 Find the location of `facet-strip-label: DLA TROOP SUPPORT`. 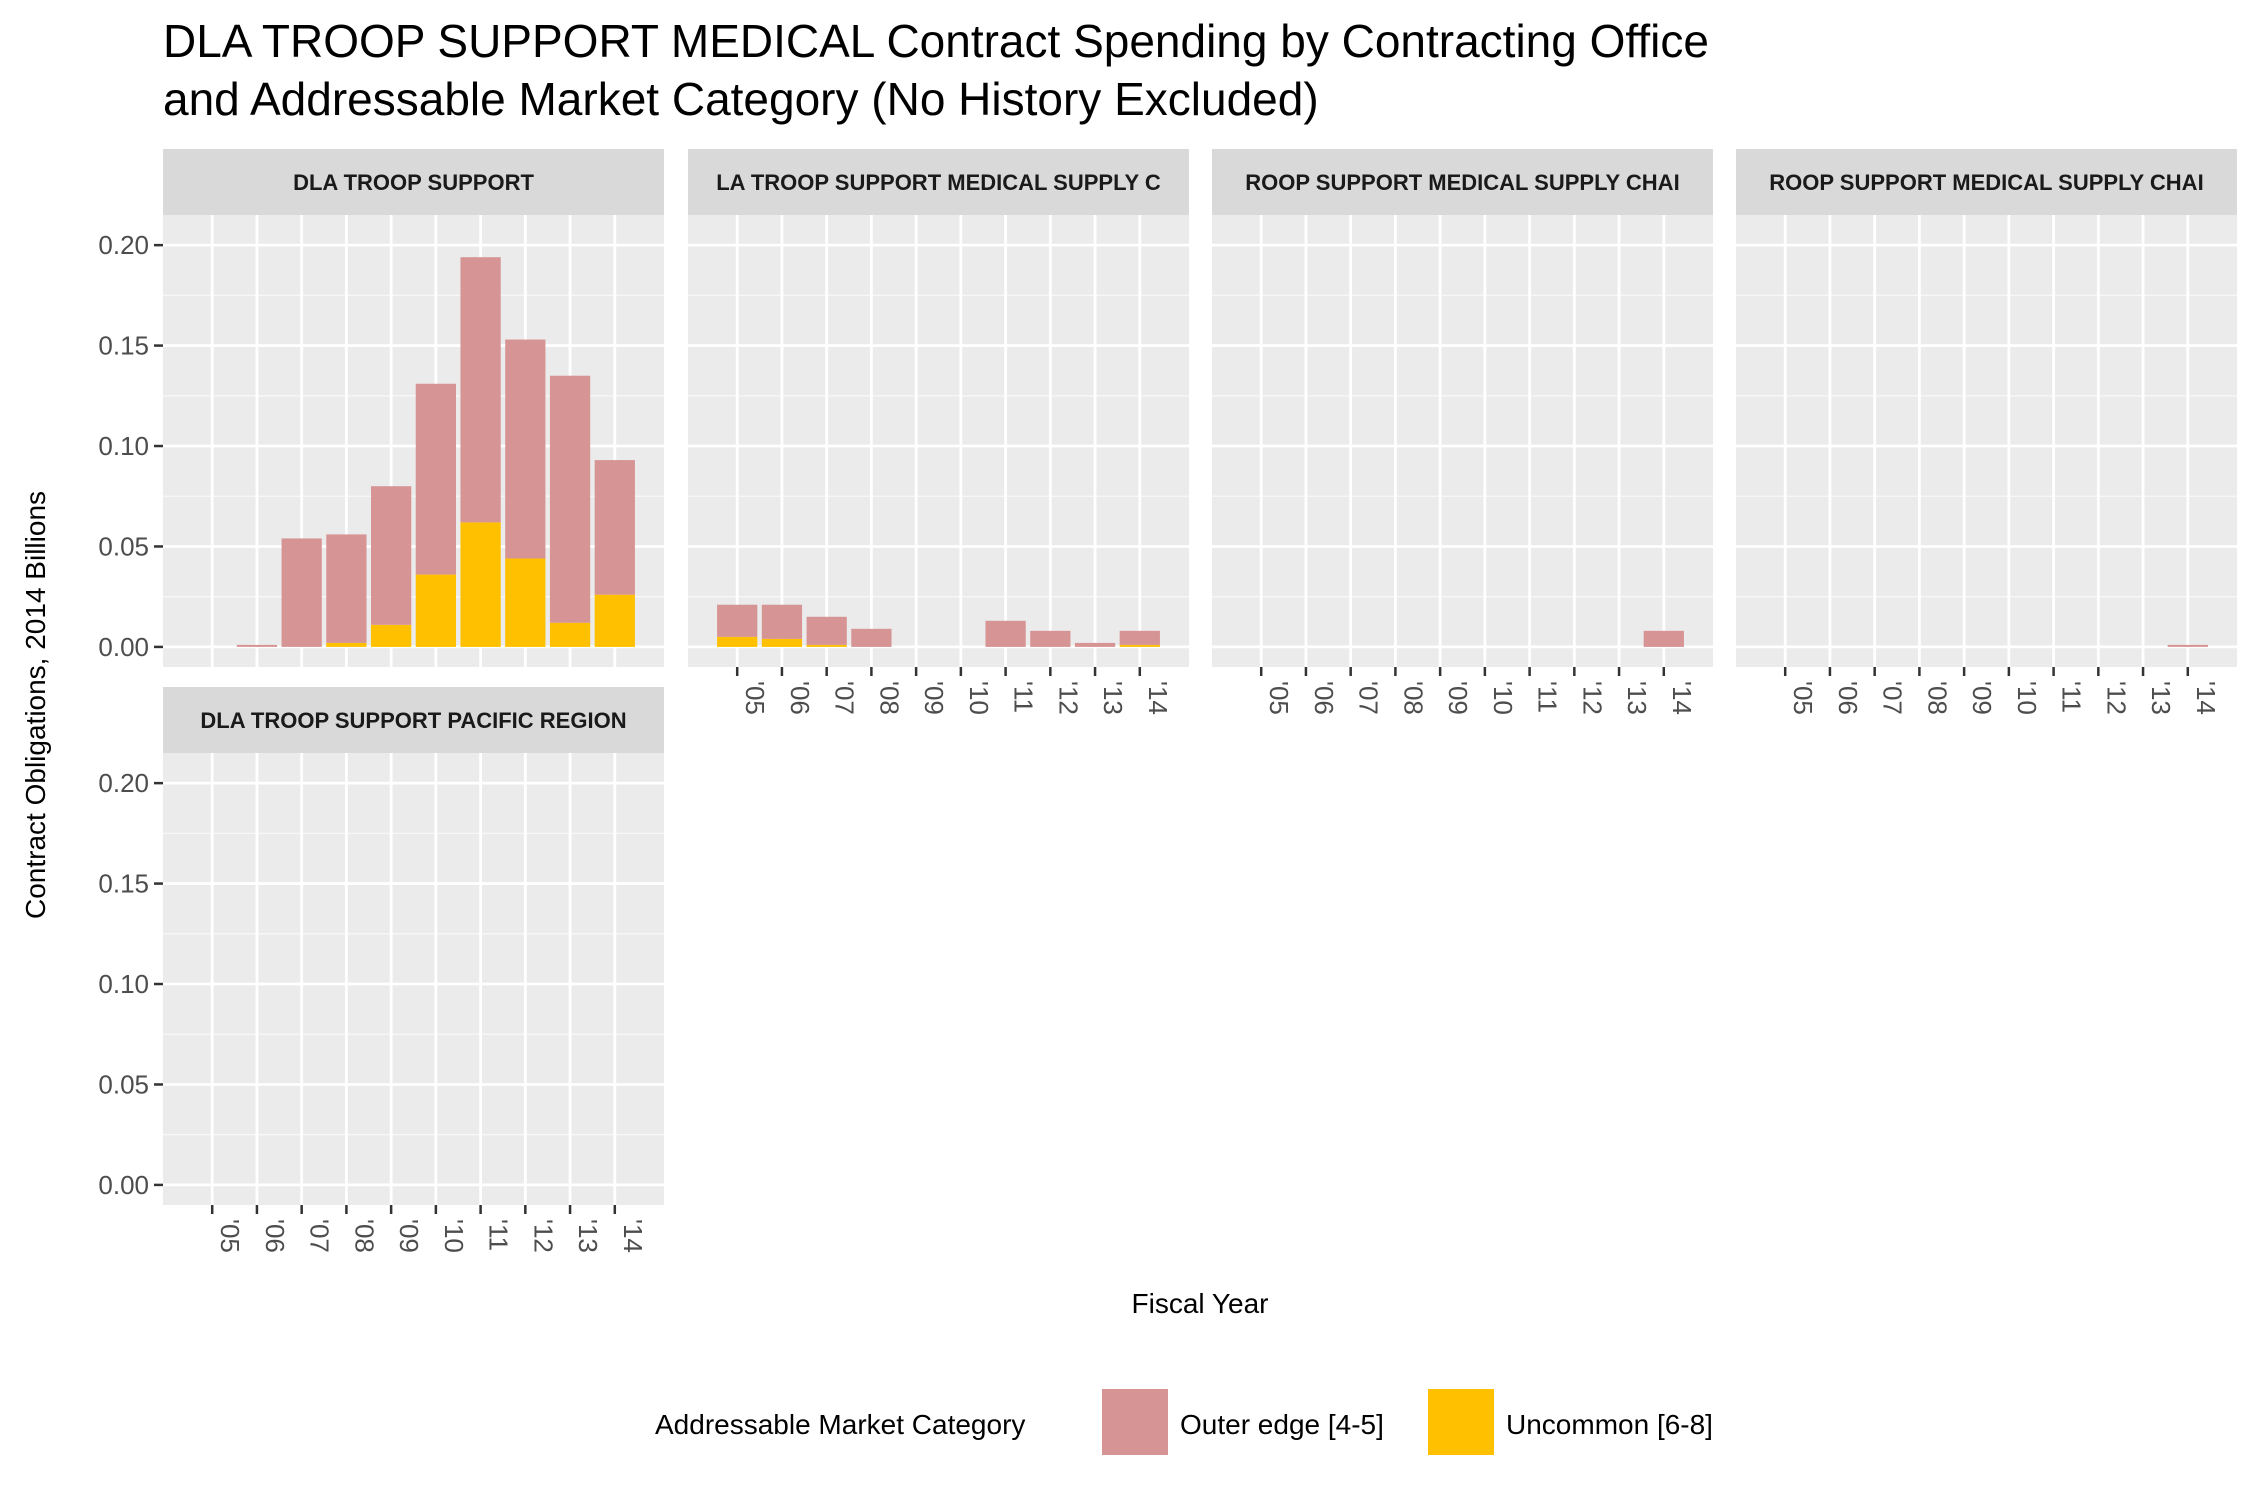

facet-strip-label: DLA TROOP SUPPORT is located at coordinates (413, 182).